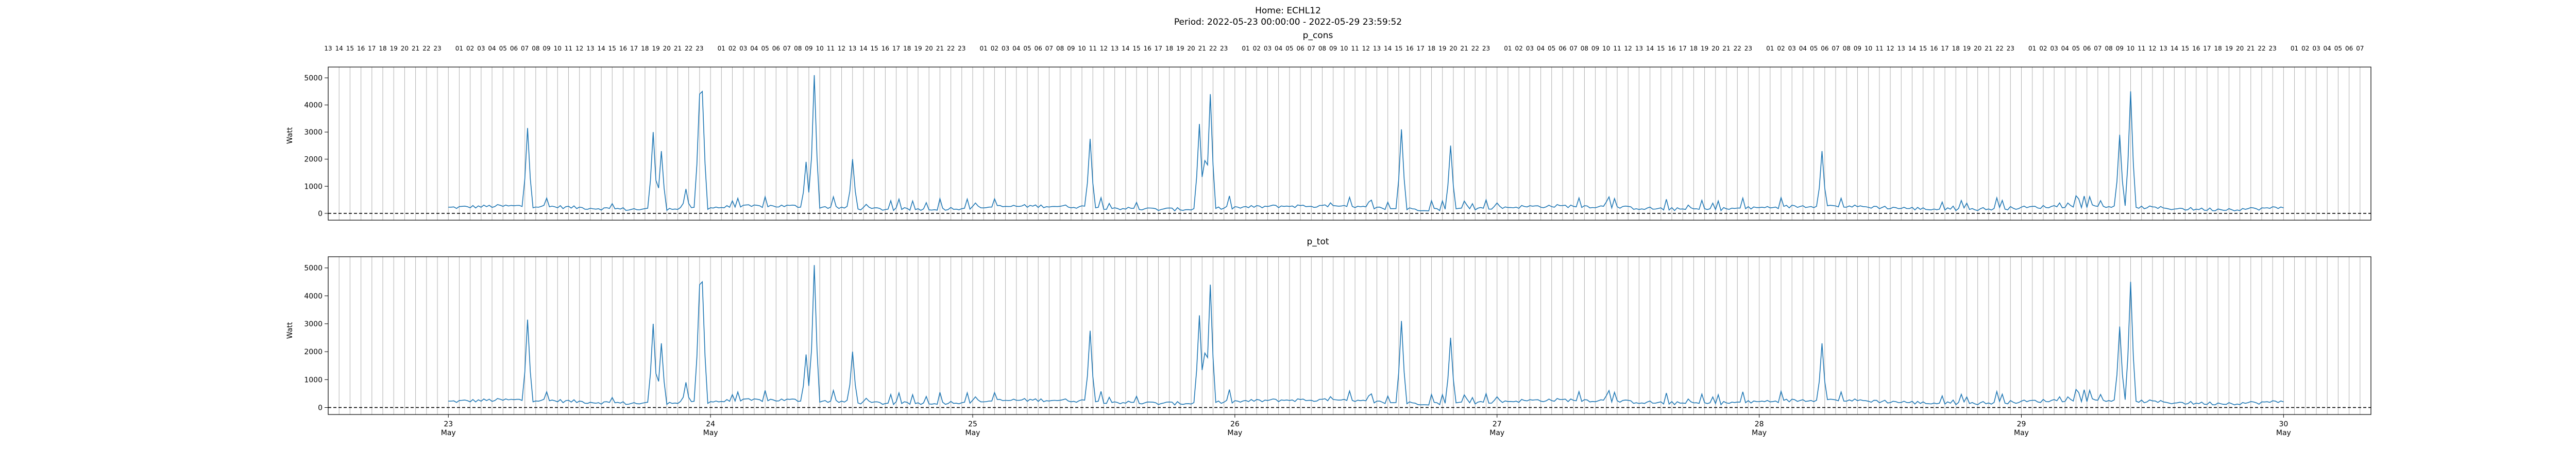  What do you see at coordinates (1318, 242) in the screenshot?
I see `subplot-title-p-tot: p_tot` at bounding box center [1318, 242].